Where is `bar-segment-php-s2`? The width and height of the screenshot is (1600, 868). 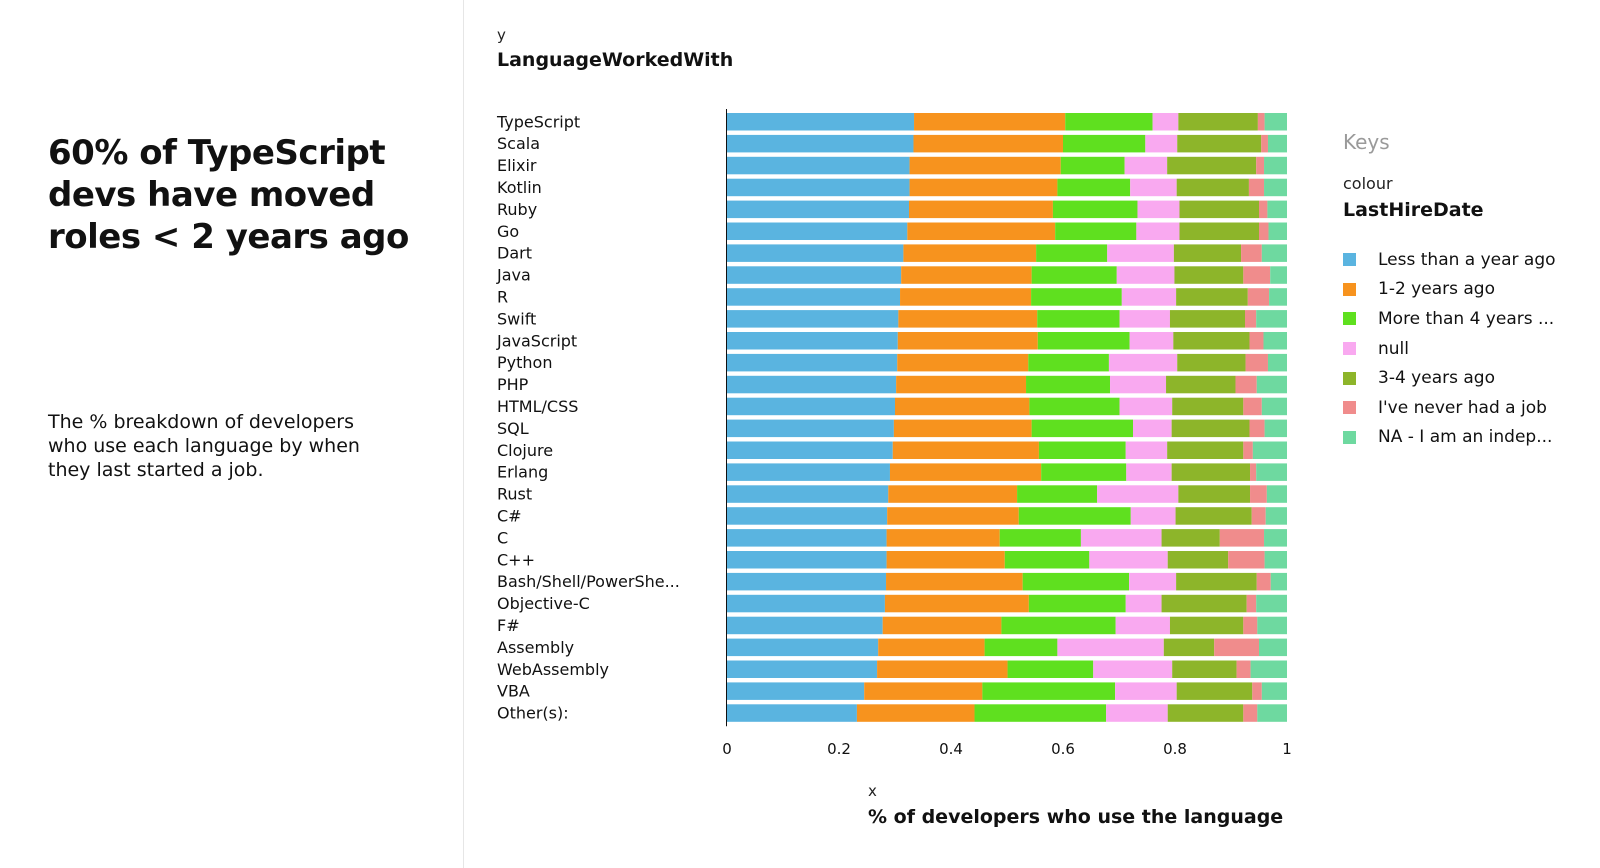
bar-segment-php-s2 is located at coordinates (1068, 384).